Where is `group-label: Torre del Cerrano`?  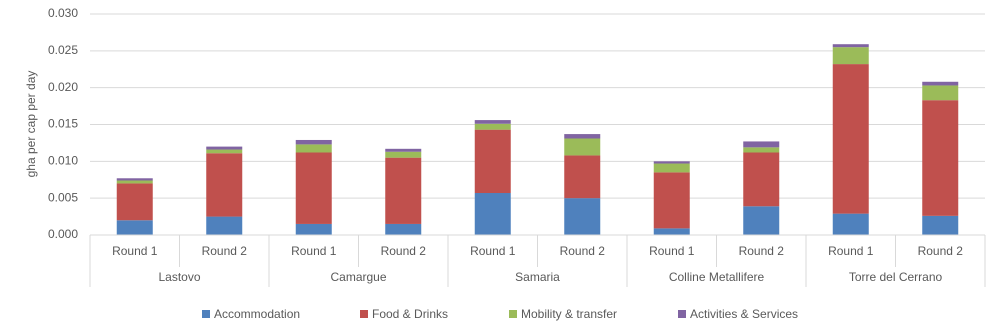
group-label: Torre del Cerrano is located at coordinates (896, 277).